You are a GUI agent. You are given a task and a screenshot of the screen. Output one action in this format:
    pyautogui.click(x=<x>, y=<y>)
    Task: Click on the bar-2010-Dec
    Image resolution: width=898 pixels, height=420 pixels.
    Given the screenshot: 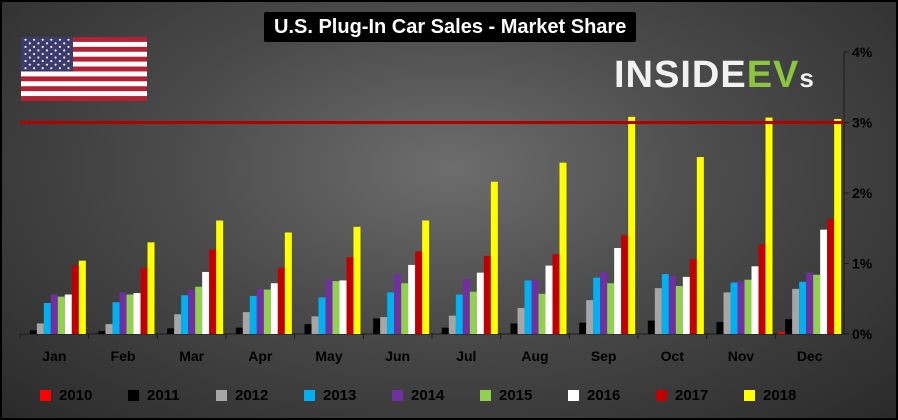 What is the action you would take?
    pyautogui.click(x=782, y=332)
    